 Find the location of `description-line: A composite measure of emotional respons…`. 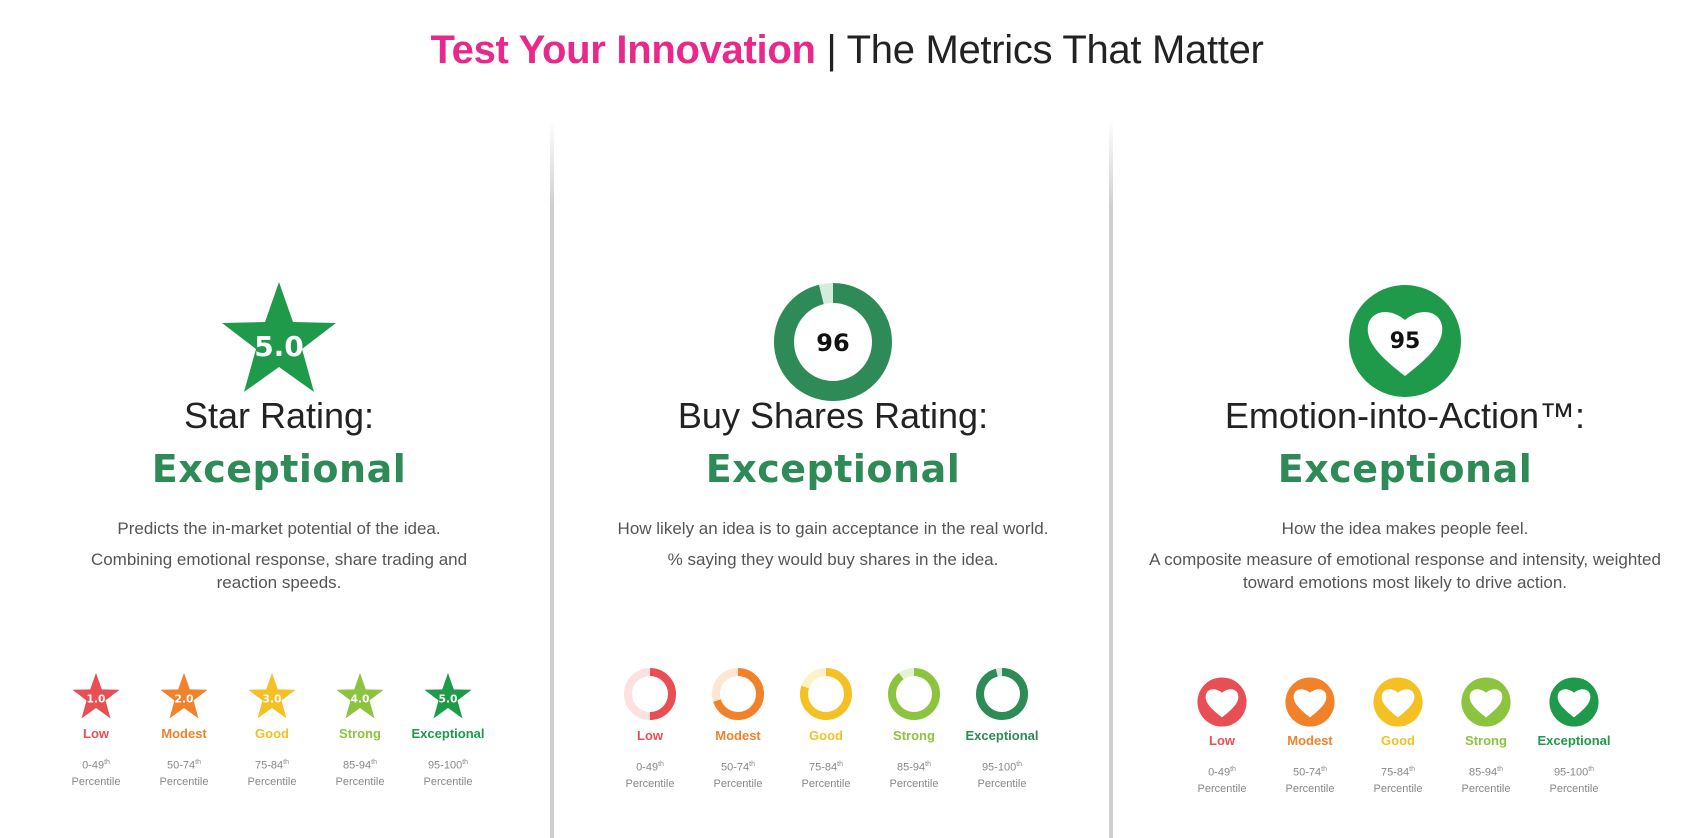

description-line: A composite measure of emotional respons… is located at coordinates (1405, 571).